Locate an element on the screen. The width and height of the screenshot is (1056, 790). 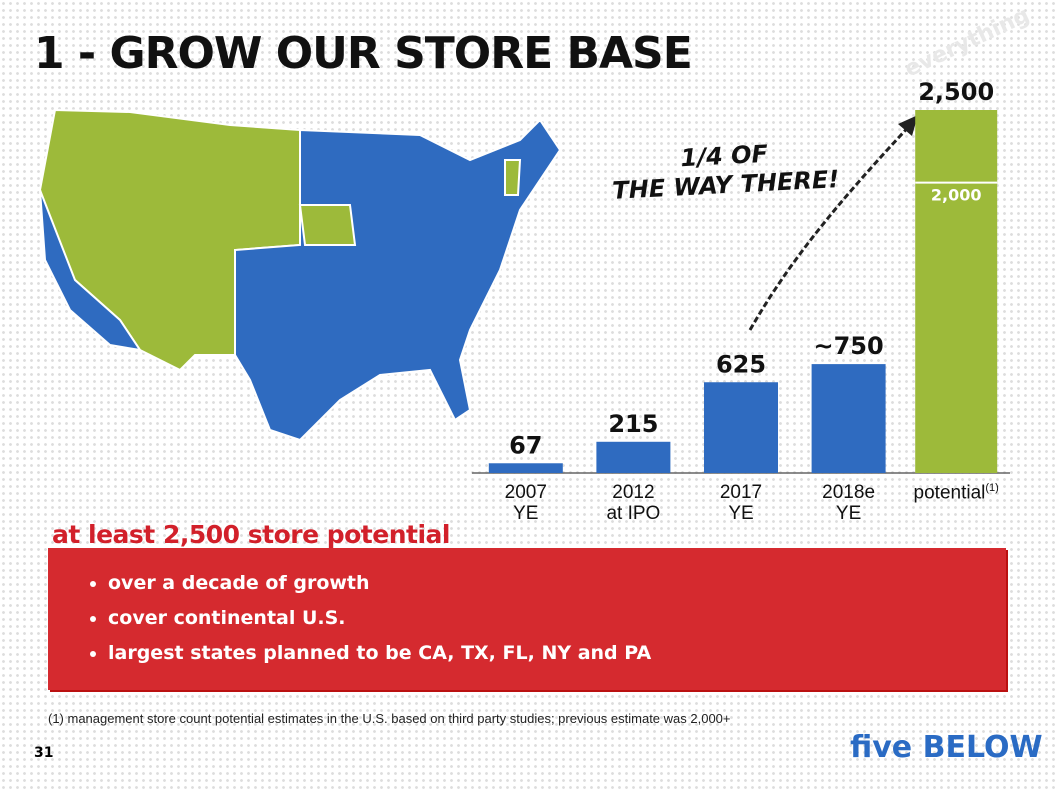
callout-heading: at least 2,500 store potential is located at coordinates (251, 534).